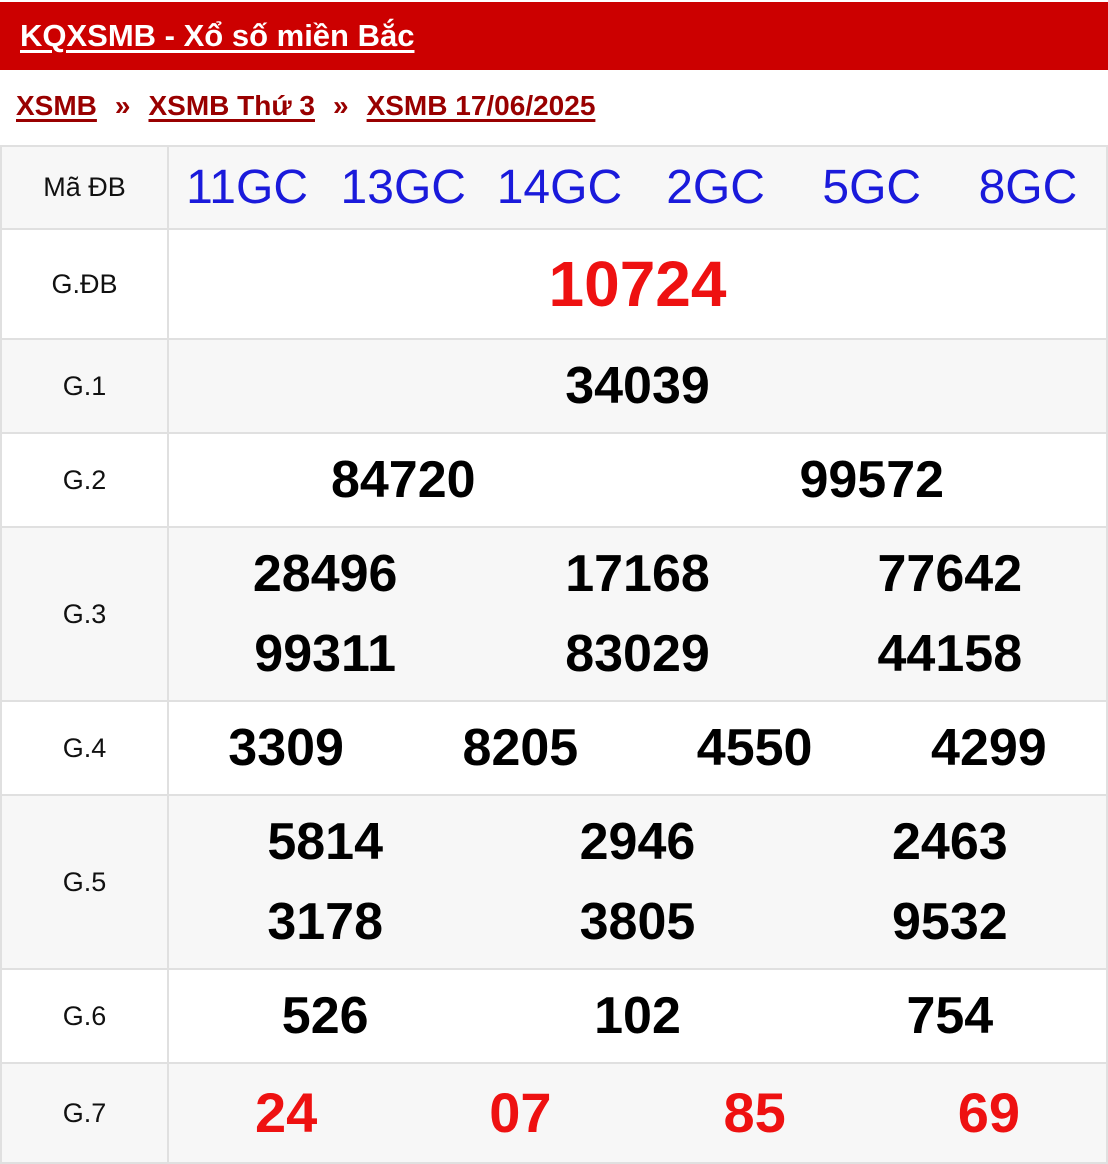  What do you see at coordinates (637, 842) in the screenshot?
I see `prize-number: 2946` at bounding box center [637, 842].